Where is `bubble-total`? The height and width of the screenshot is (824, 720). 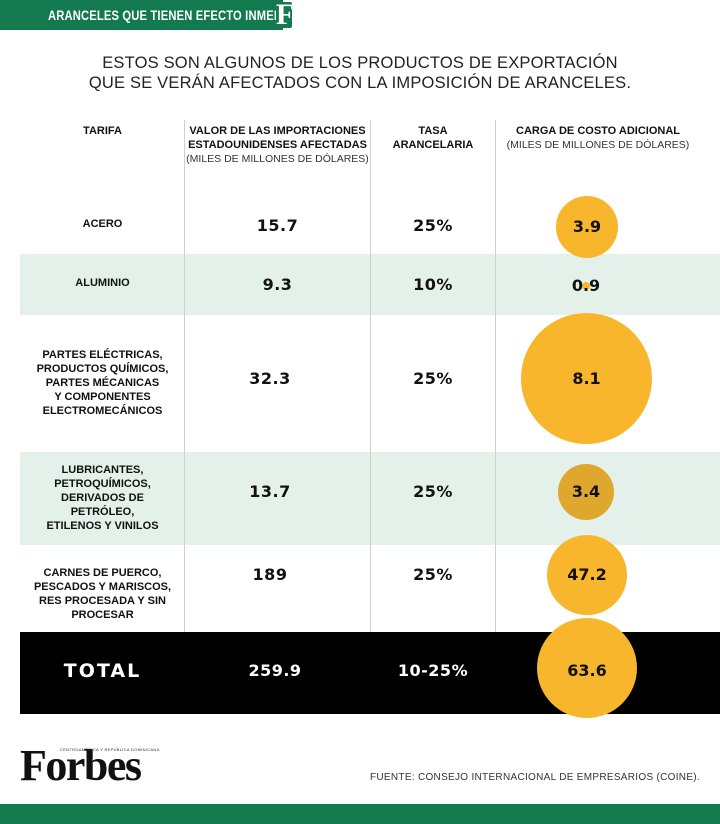 bubble-total is located at coordinates (587, 668).